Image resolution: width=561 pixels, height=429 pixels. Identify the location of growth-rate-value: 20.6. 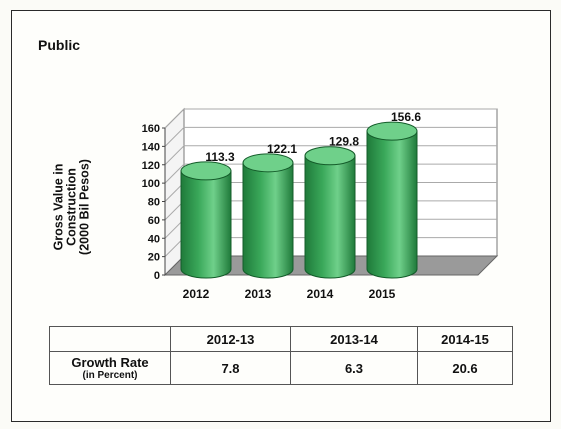
(465, 368).